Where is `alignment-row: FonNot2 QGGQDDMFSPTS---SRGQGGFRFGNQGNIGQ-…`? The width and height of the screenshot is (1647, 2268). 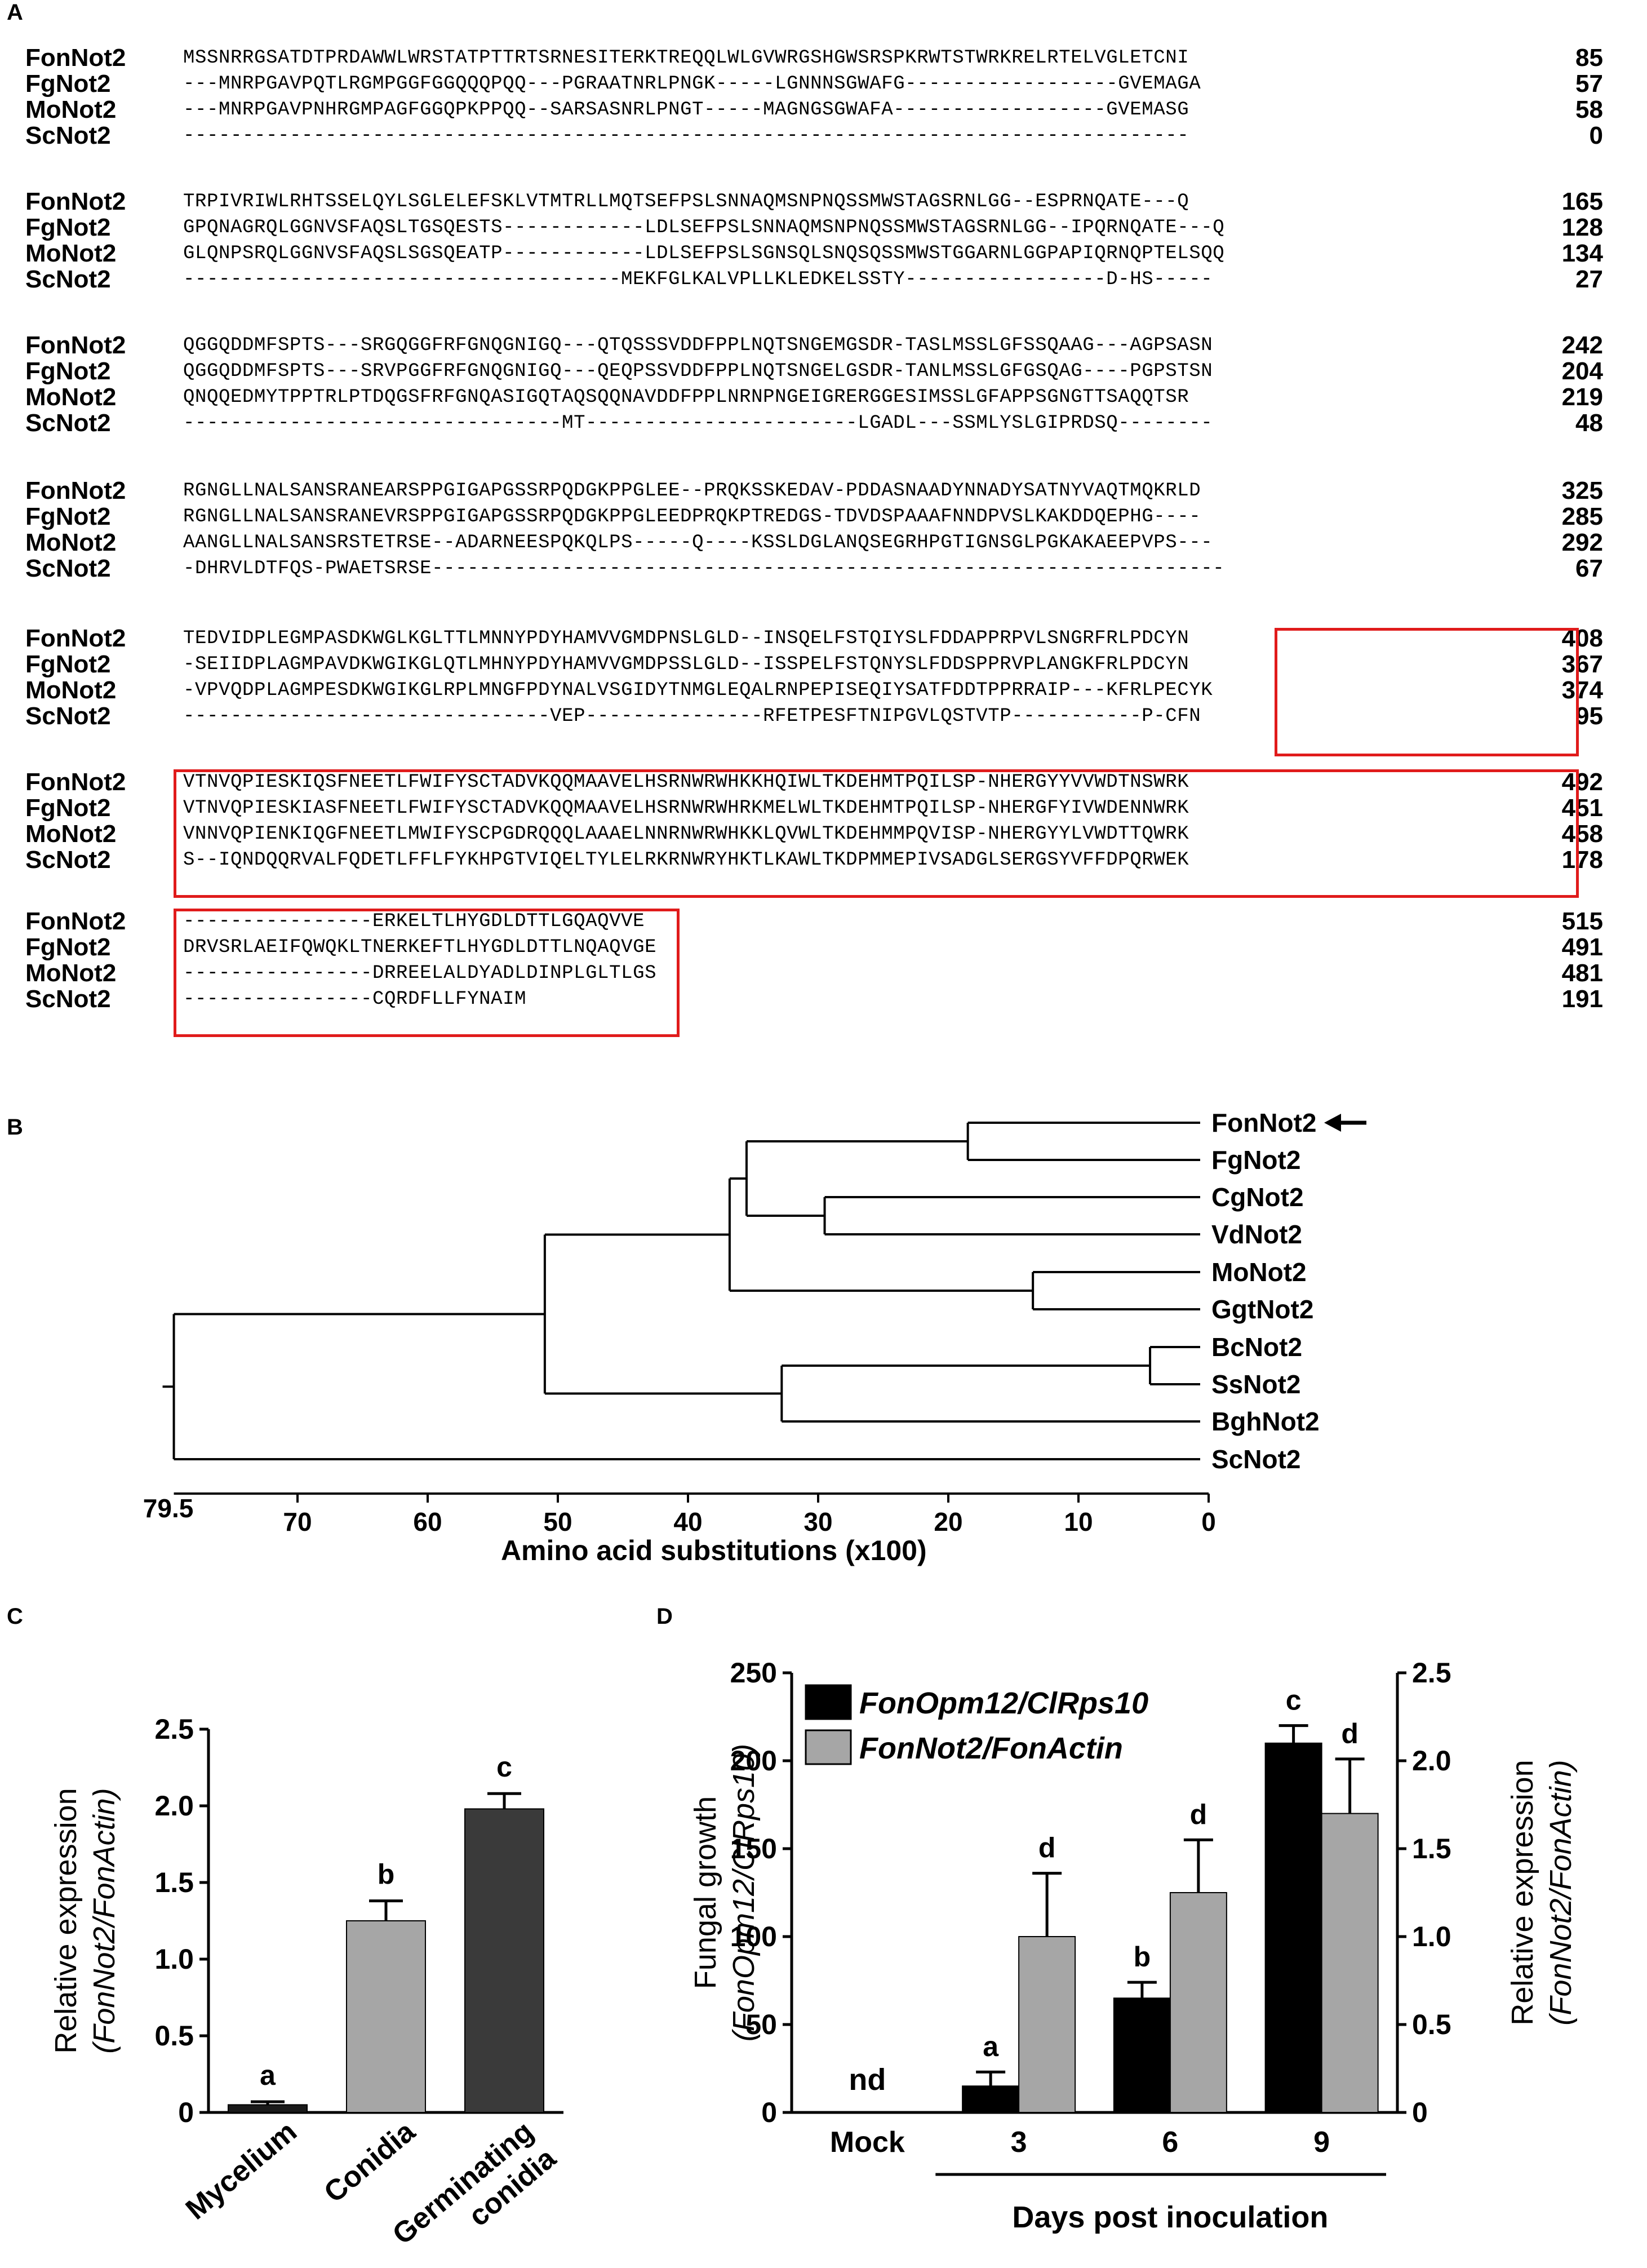
alignment-row: FonNot2 QGGQDDMFSPTS---SRGQGGFRFGNQGNIGQ-… is located at coordinates (814, 345).